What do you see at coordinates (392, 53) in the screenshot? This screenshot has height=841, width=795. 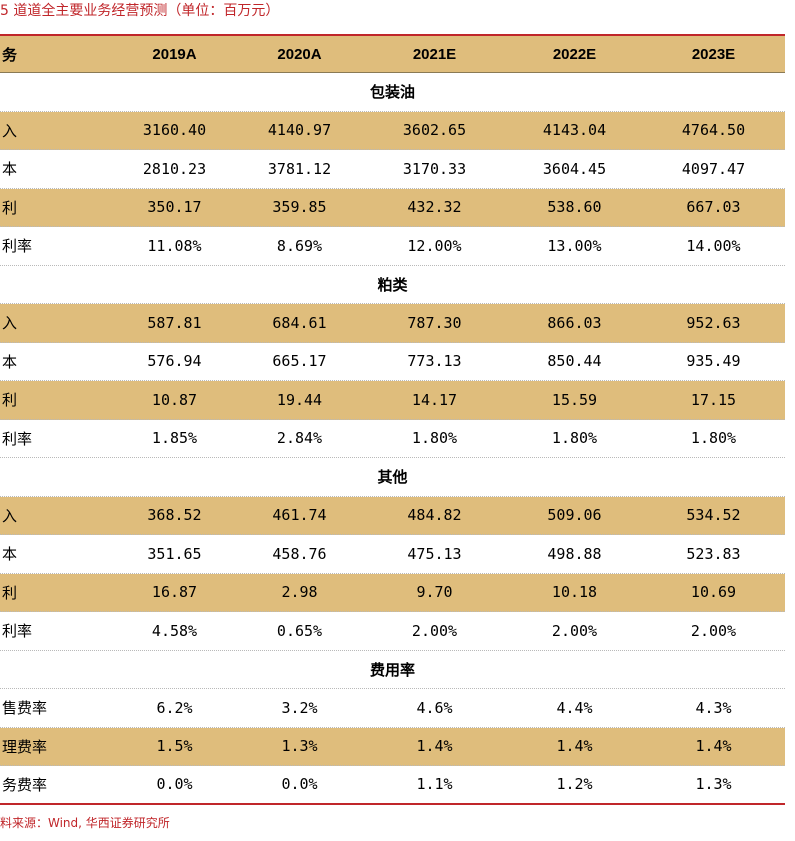 I see `table-header-row: 务 2019A 2020A 2021E 2022E 2023E` at bounding box center [392, 53].